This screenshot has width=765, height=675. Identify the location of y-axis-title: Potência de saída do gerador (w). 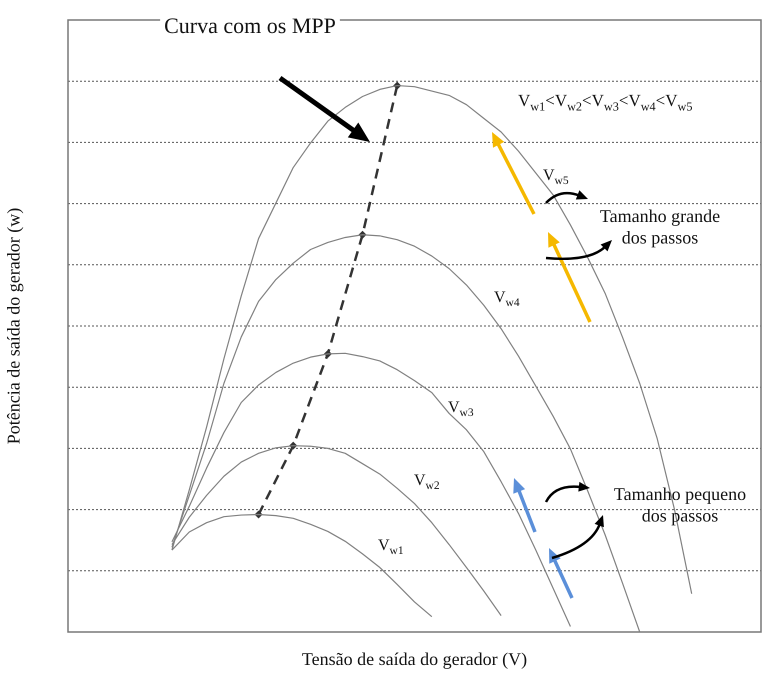
(14, 326).